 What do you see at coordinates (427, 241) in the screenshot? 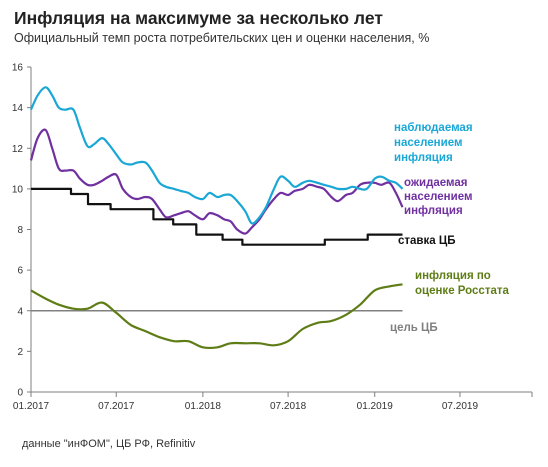
I see `series-label: ставка ЦБ` at bounding box center [427, 241].